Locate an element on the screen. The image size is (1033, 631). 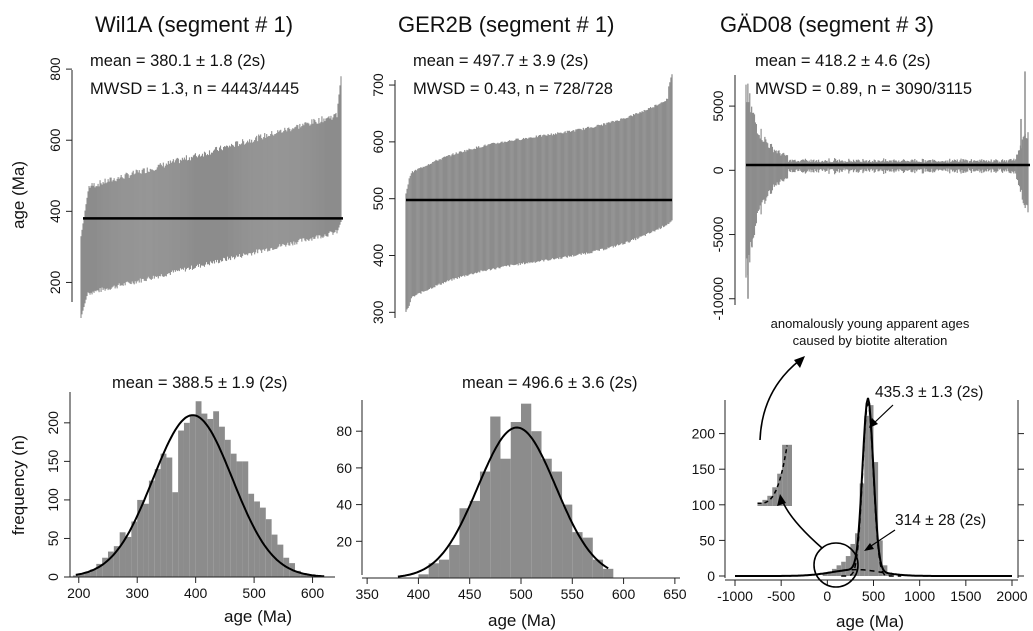
inset-zoom-histogram is located at coordinates (774, 475).